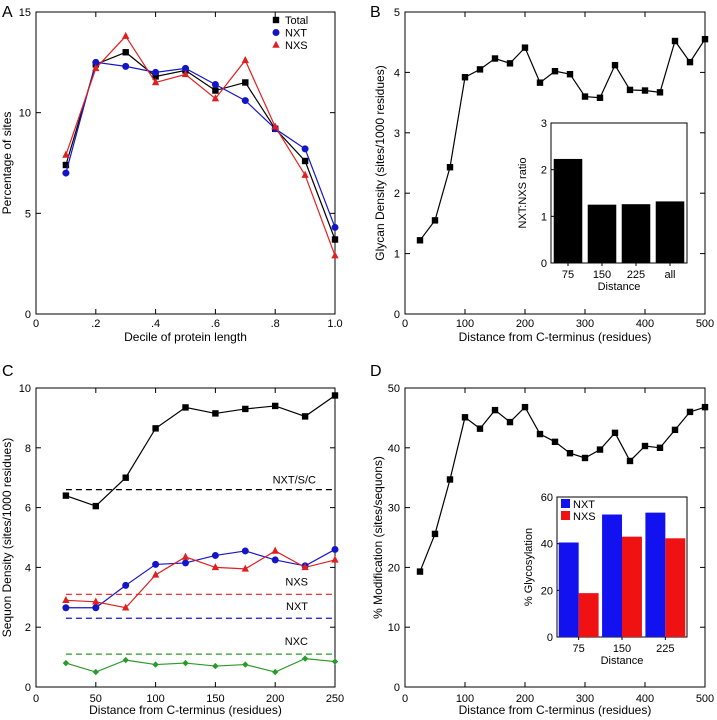 This screenshot has width=717, height=720. I want to click on chart-d-x-tick-label: 200, so click(525, 699).